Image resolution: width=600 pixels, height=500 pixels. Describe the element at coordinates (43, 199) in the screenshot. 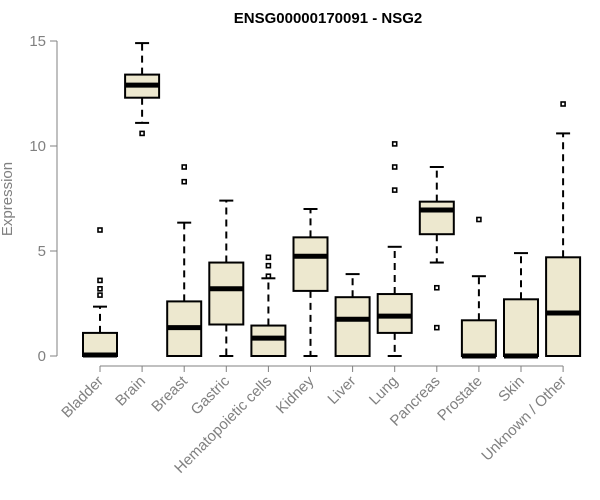

I see `y-axis: 0 5 10 15` at that location.